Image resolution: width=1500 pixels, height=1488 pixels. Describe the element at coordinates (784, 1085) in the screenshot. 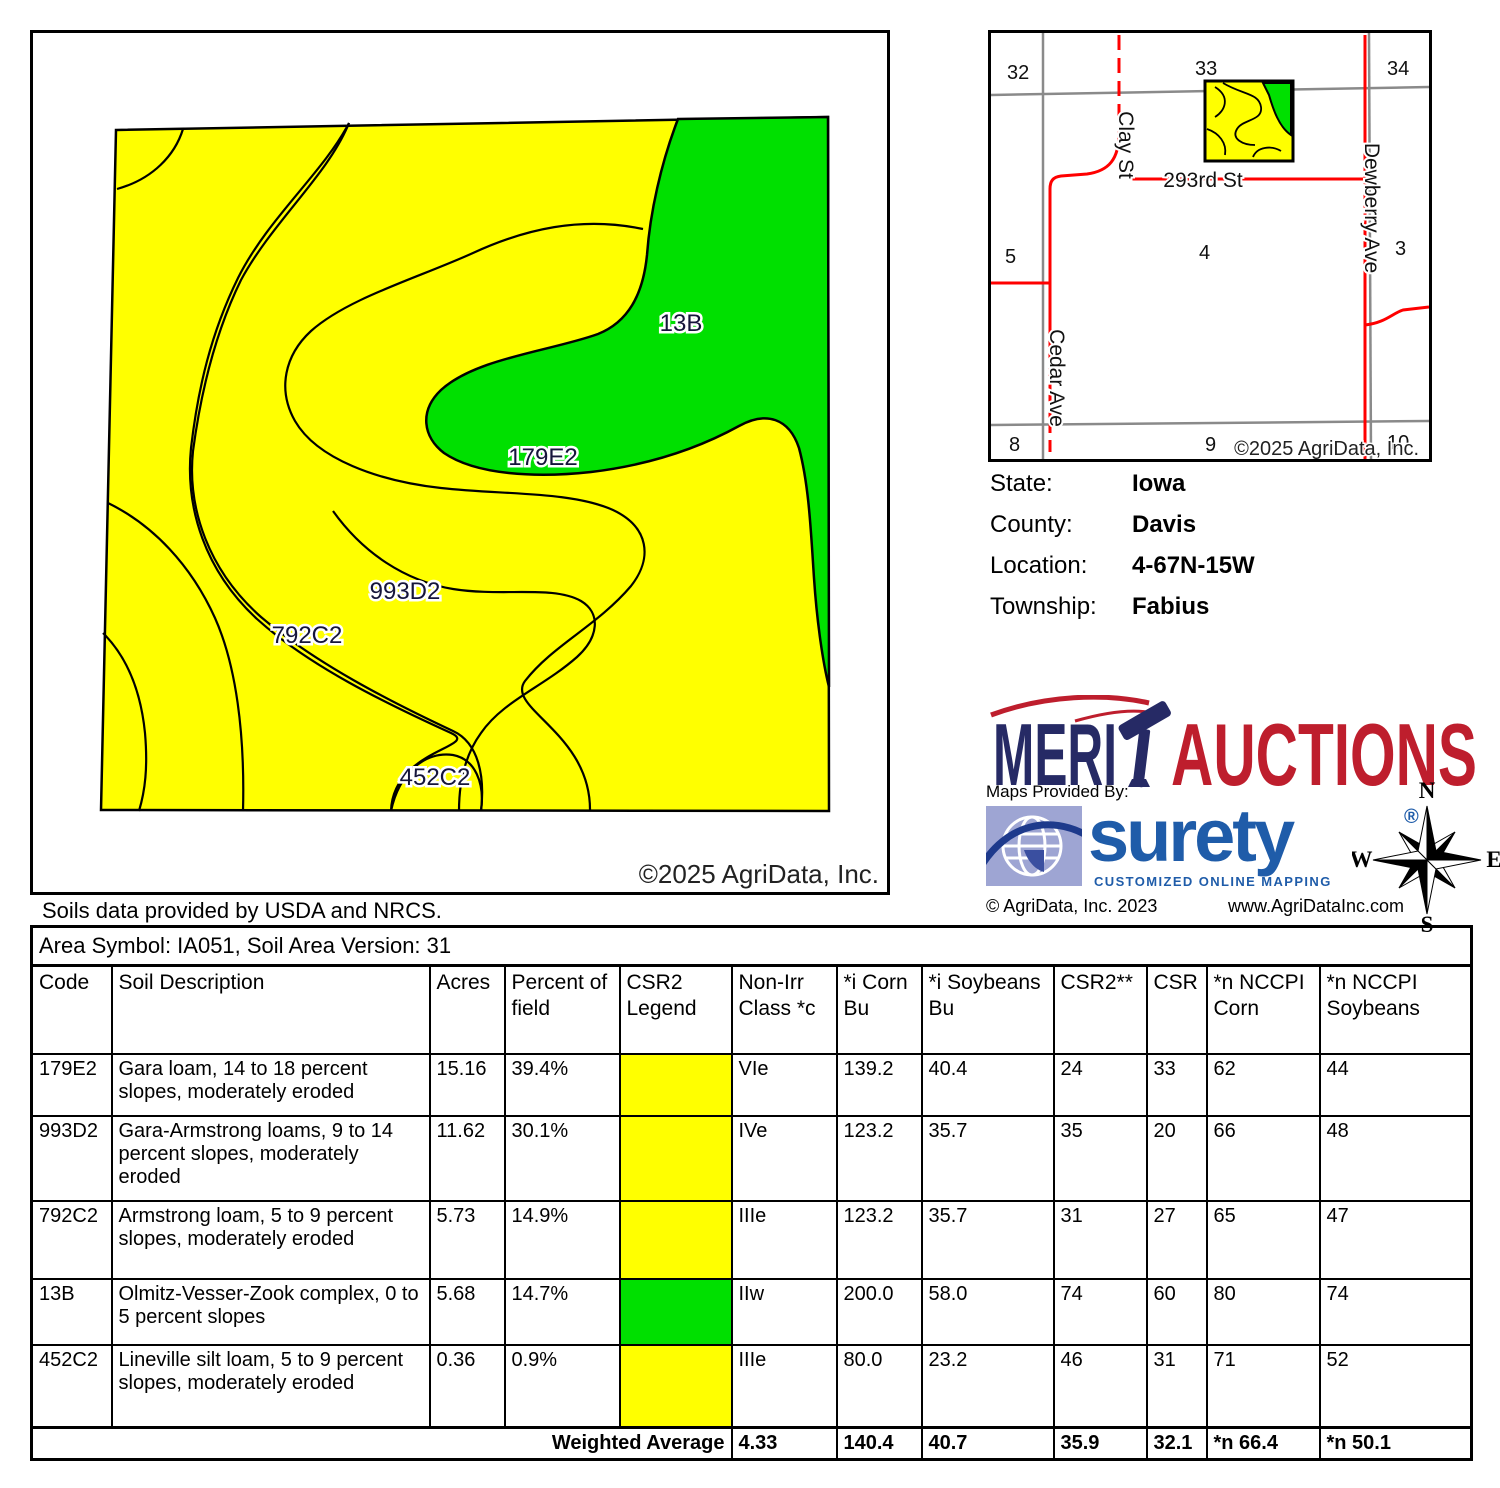

I see `cell-non-irr: VIe` at that location.